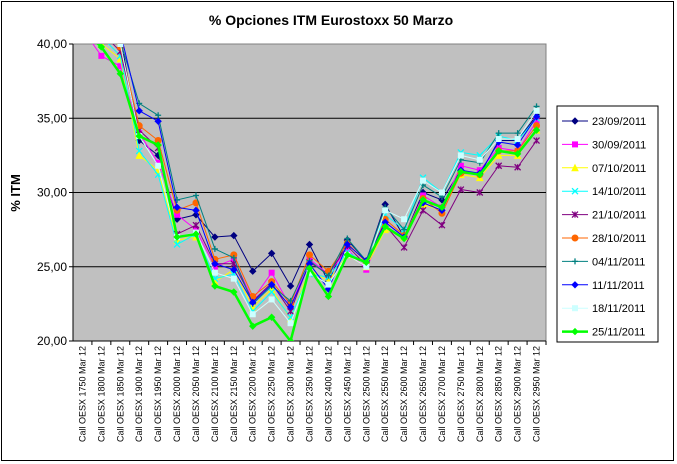 This screenshot has width=677, height=464. Describe the element at coordinates (139, 394) in the screenshot. I see `x-tick-label: Call OESX 1900 Mar 12` at that location.